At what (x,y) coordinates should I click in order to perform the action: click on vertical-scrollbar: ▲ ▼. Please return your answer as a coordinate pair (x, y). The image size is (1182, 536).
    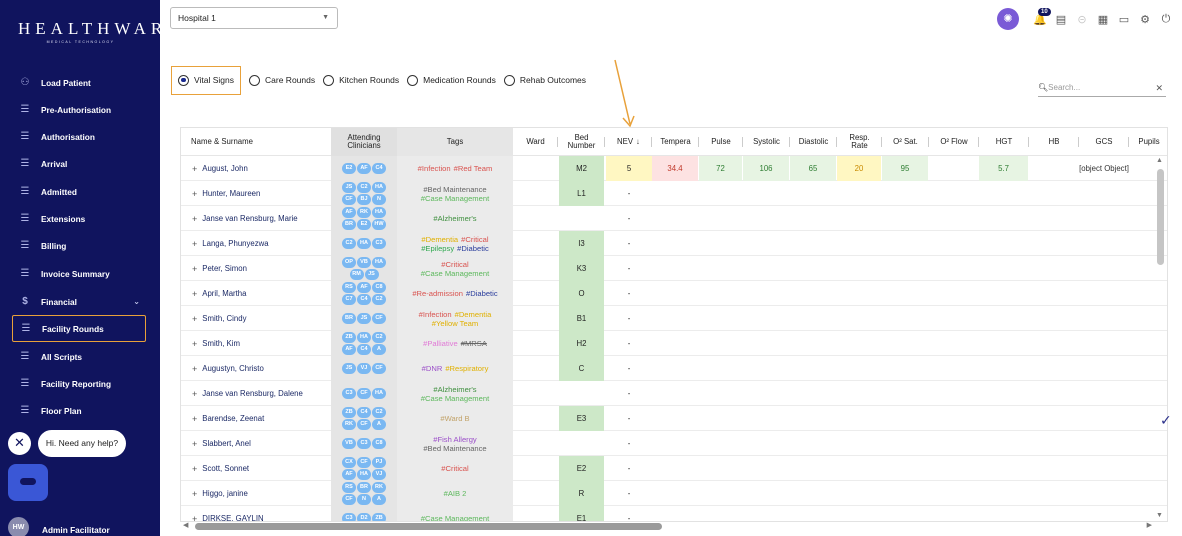
    Looking at the image, I should click on (1161, 338).